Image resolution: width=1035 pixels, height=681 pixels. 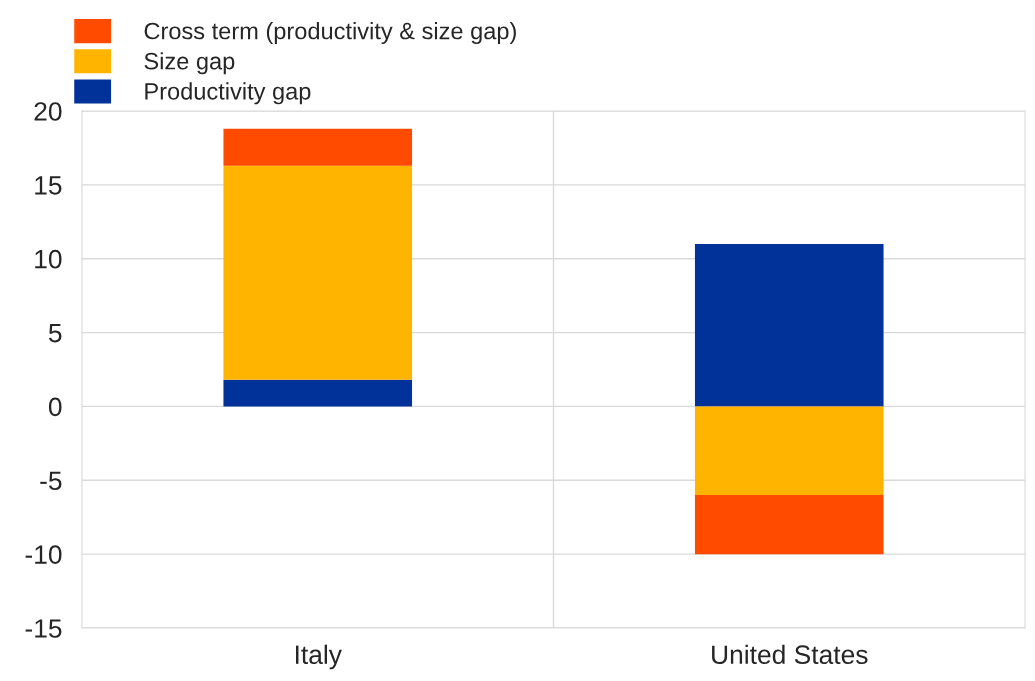 I want to click on legend-label: Size gap, so click(x=189, y=63).